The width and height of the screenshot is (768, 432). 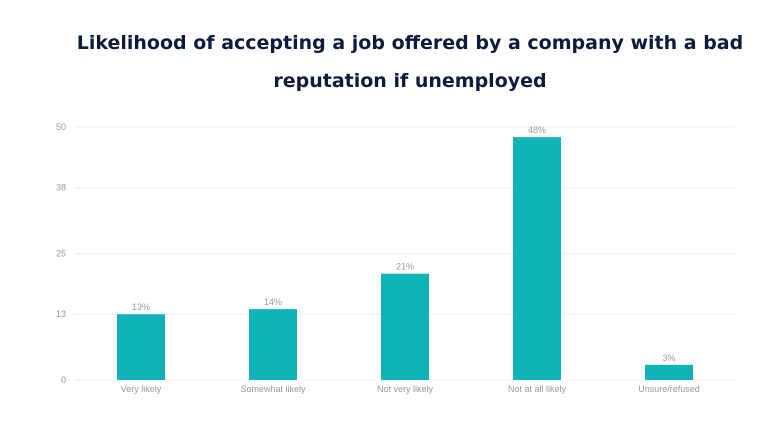 I want to click on x-tick-label: Not very likely, so click(x=405, y=389).